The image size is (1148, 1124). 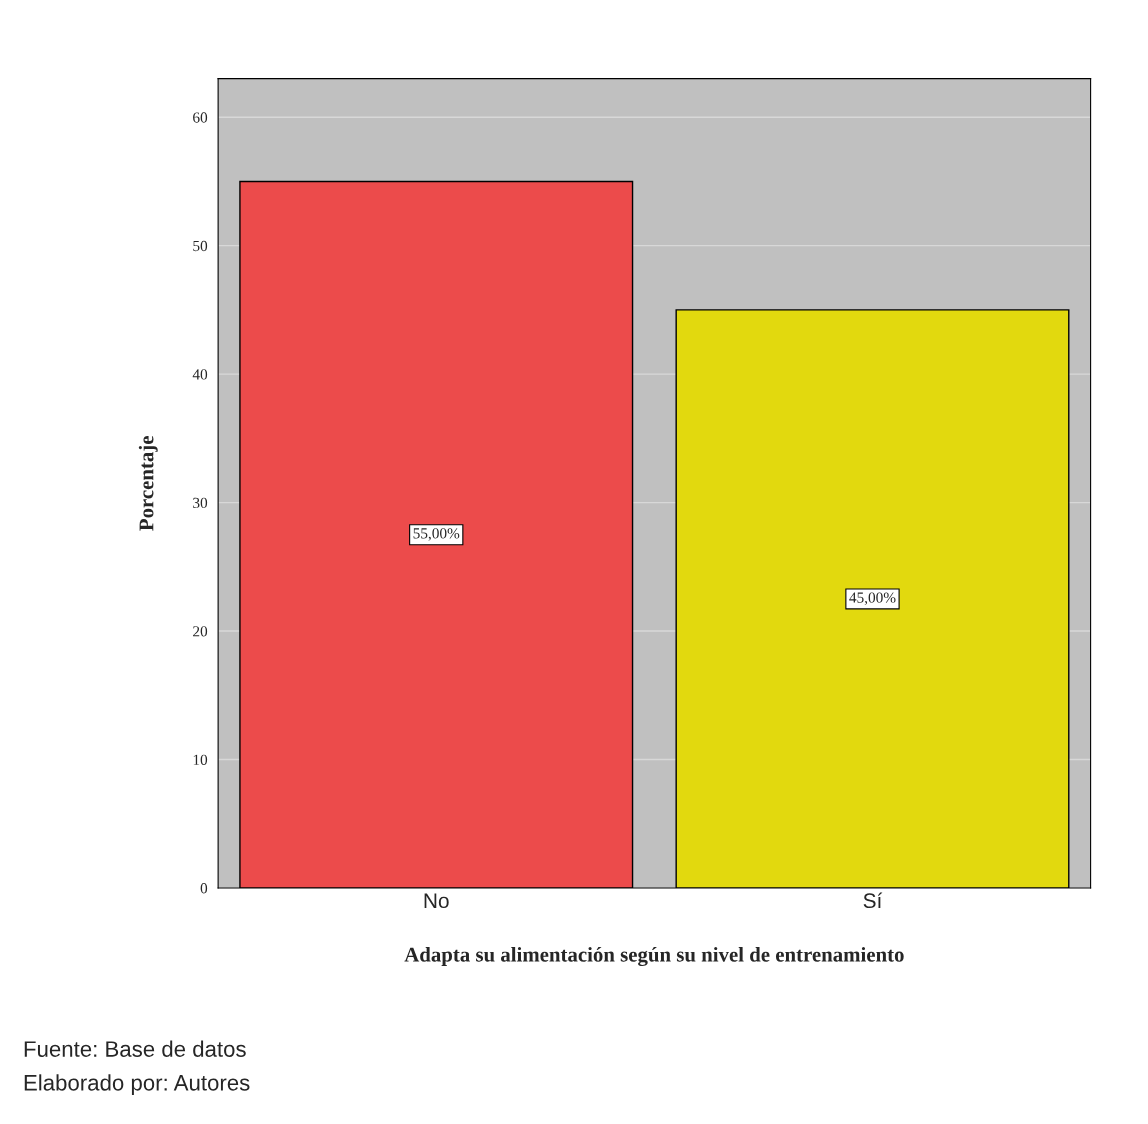 What do you see at coordinates (200, 759) in the screenshot?
I see `y-tick-label: 10` at bounding box center [200, 759].